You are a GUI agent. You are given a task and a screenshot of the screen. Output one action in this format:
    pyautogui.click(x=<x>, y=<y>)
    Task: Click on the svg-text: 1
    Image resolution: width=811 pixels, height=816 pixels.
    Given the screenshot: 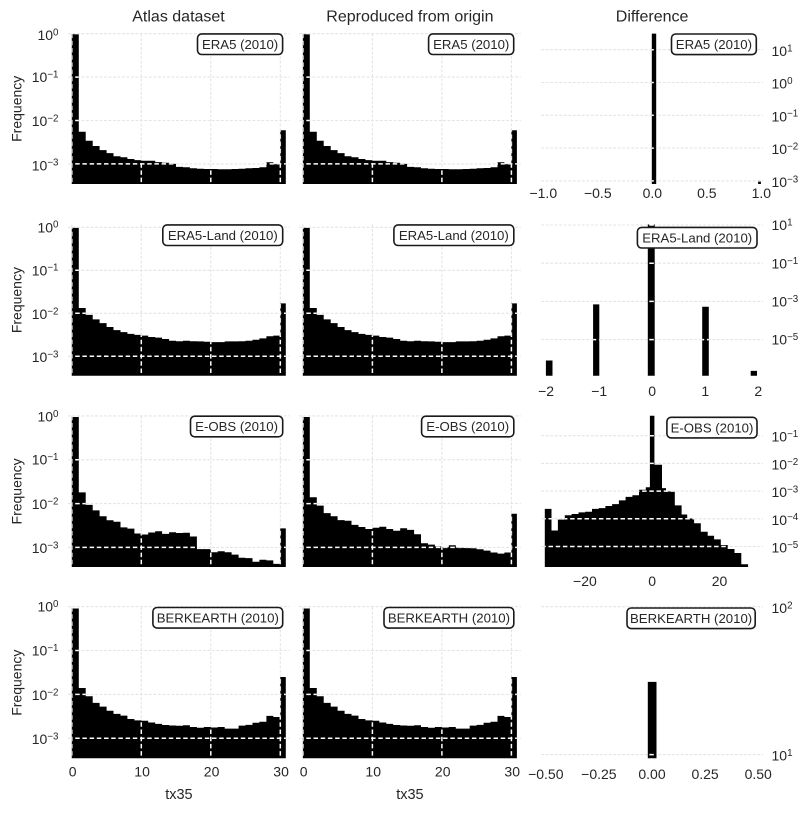 What is the action you would take?
    pyautogui.click(x=705, y=391)
    